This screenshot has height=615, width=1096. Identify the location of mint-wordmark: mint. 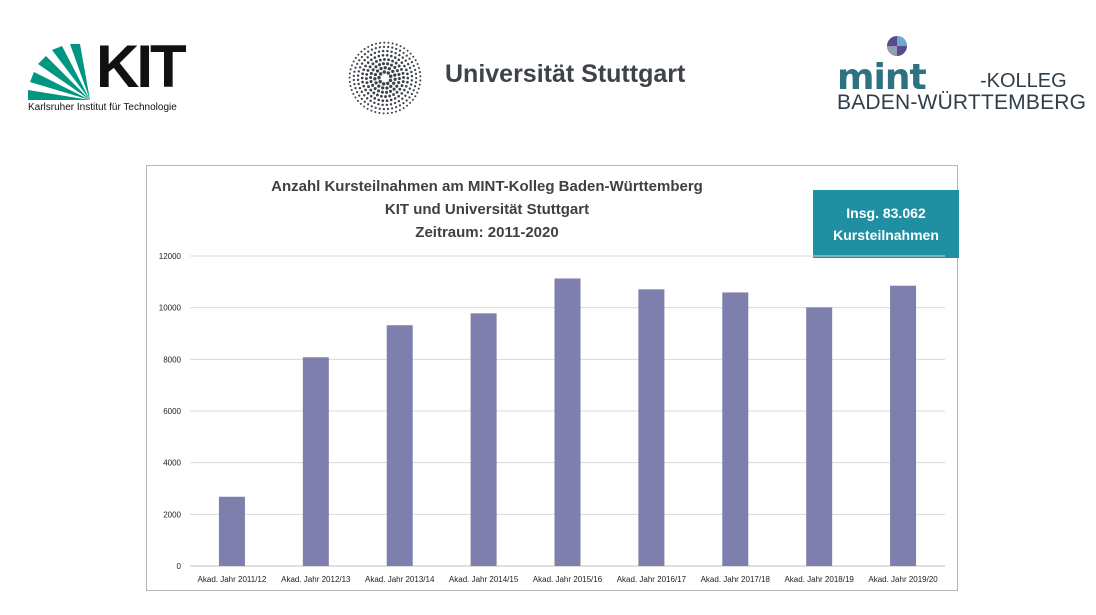
(882, 64).